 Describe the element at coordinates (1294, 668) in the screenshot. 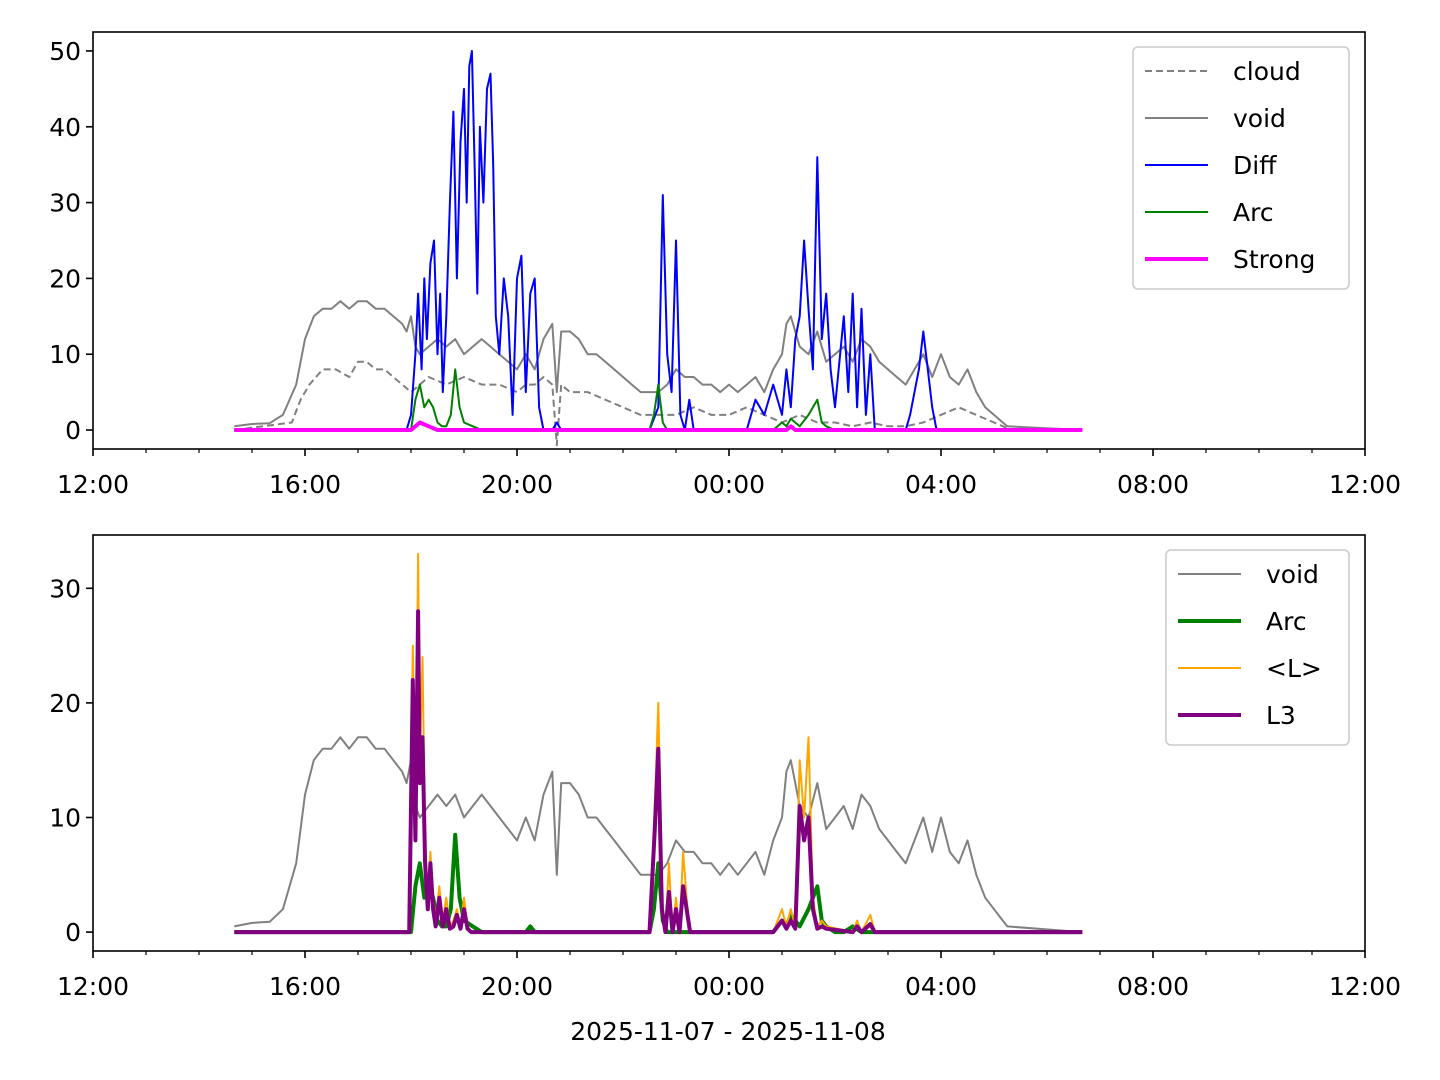

I see `legend-label: <L>` at that location.